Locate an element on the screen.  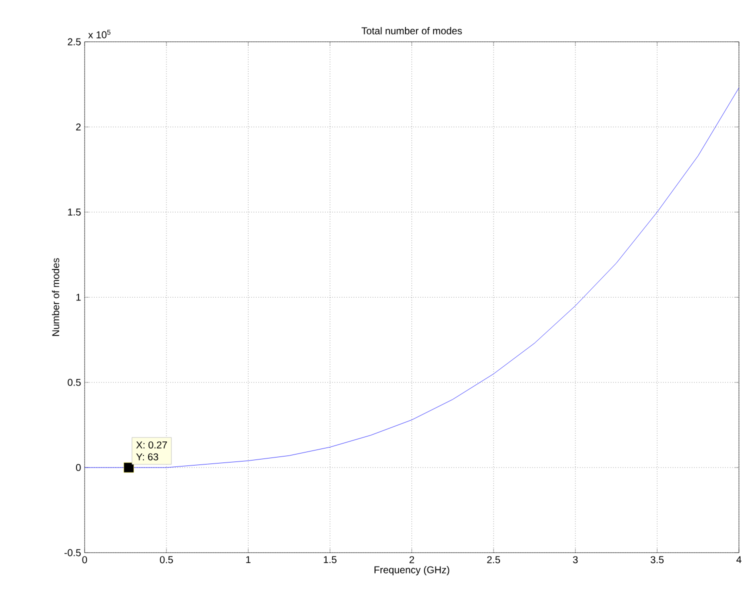
y-tick-label: 0 is located at coordinates (78, 467).